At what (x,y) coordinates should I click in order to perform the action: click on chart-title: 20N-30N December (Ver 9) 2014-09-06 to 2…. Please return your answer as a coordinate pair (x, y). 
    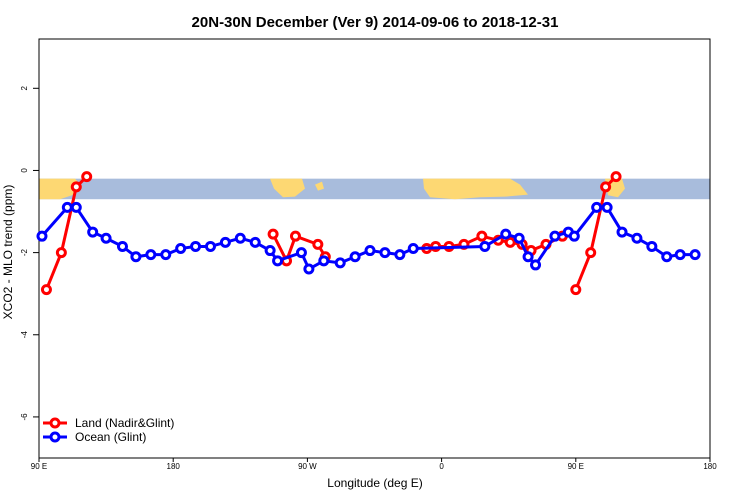
    Looking at the image, I should click on (375, 22).